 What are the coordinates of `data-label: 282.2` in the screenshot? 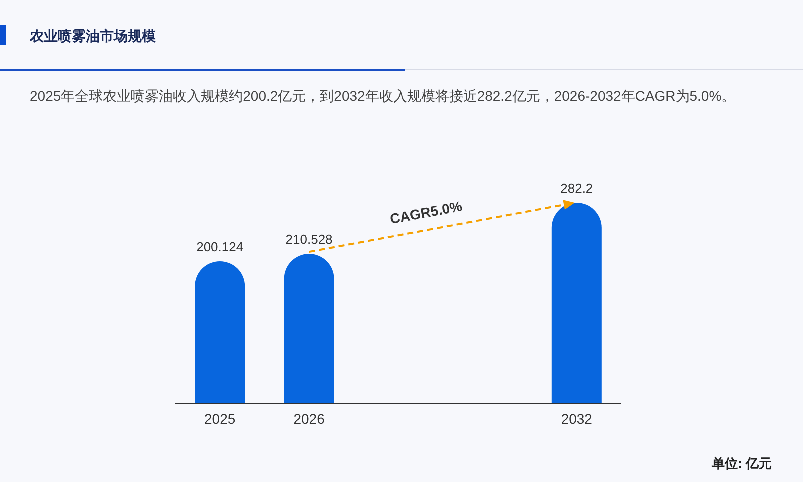 It's located at (577, 188).